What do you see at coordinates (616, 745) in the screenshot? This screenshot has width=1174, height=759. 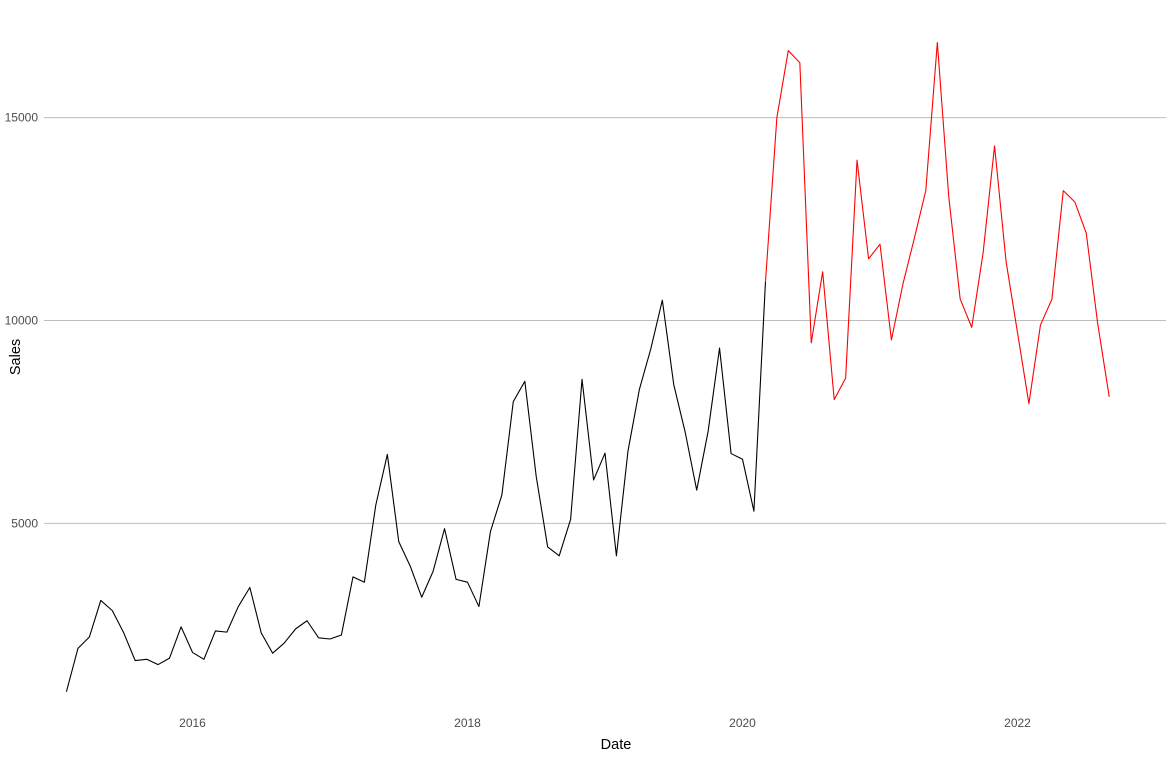 I see `x-axis-title: Date` at bounding box center [616, 745].